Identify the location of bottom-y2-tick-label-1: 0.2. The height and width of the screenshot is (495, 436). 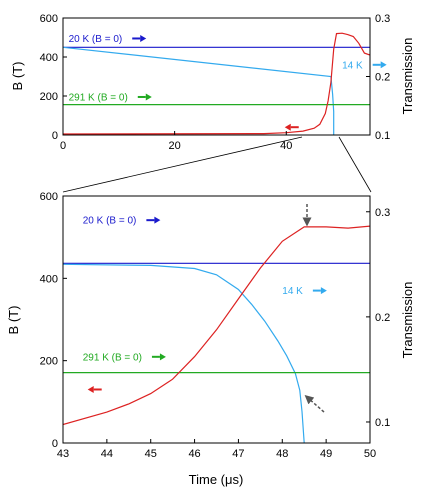
(382, 318).